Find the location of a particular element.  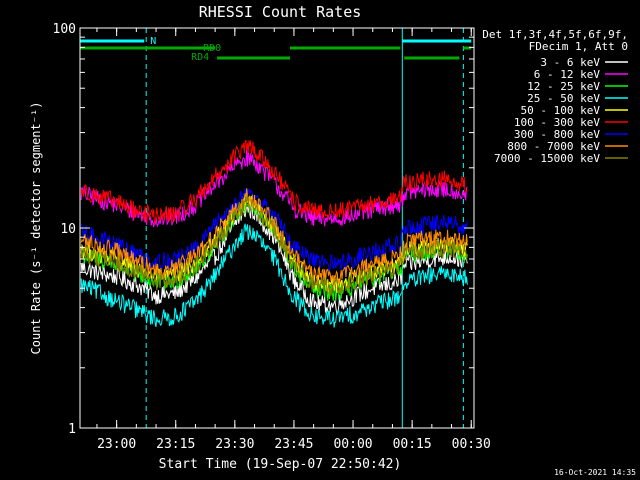

legend-entry-6: 100 - 300 keV is located at coordinates (557, 122).